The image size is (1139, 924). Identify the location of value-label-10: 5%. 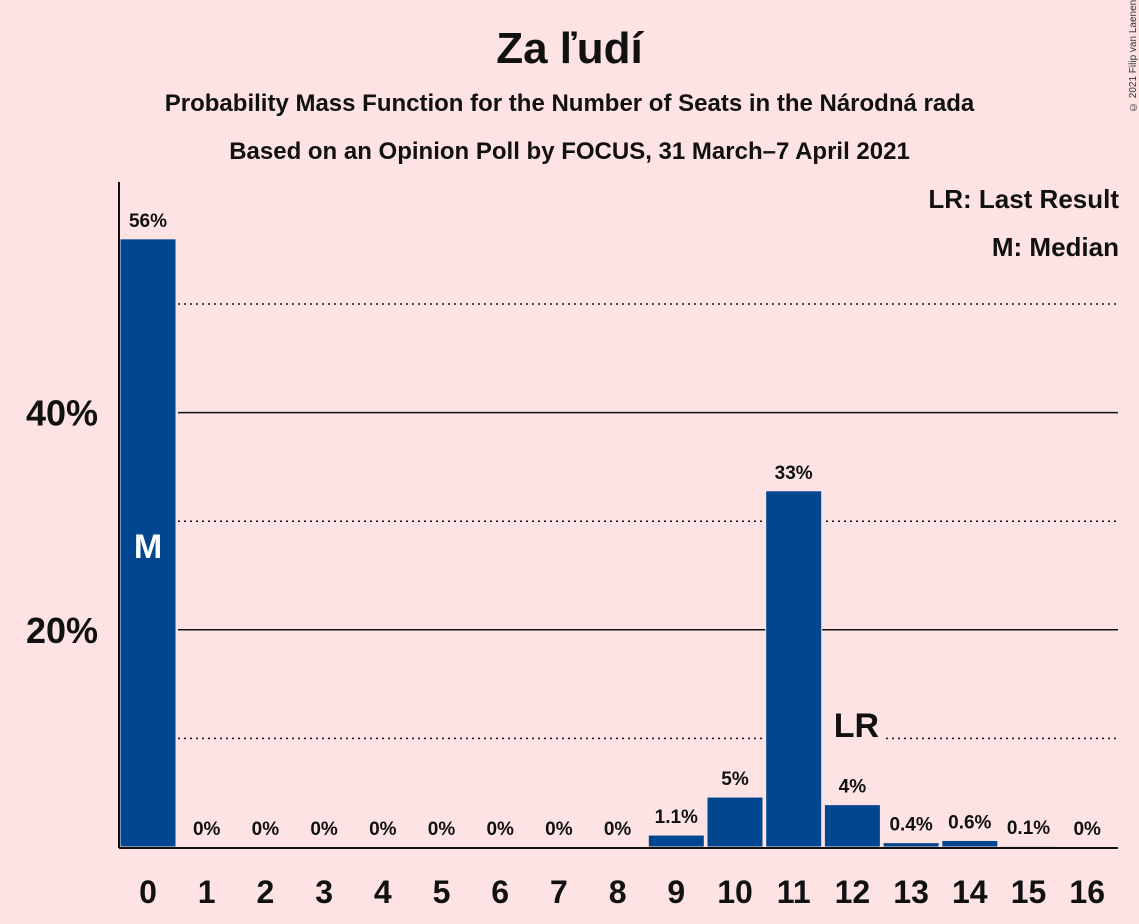
(735, 779).